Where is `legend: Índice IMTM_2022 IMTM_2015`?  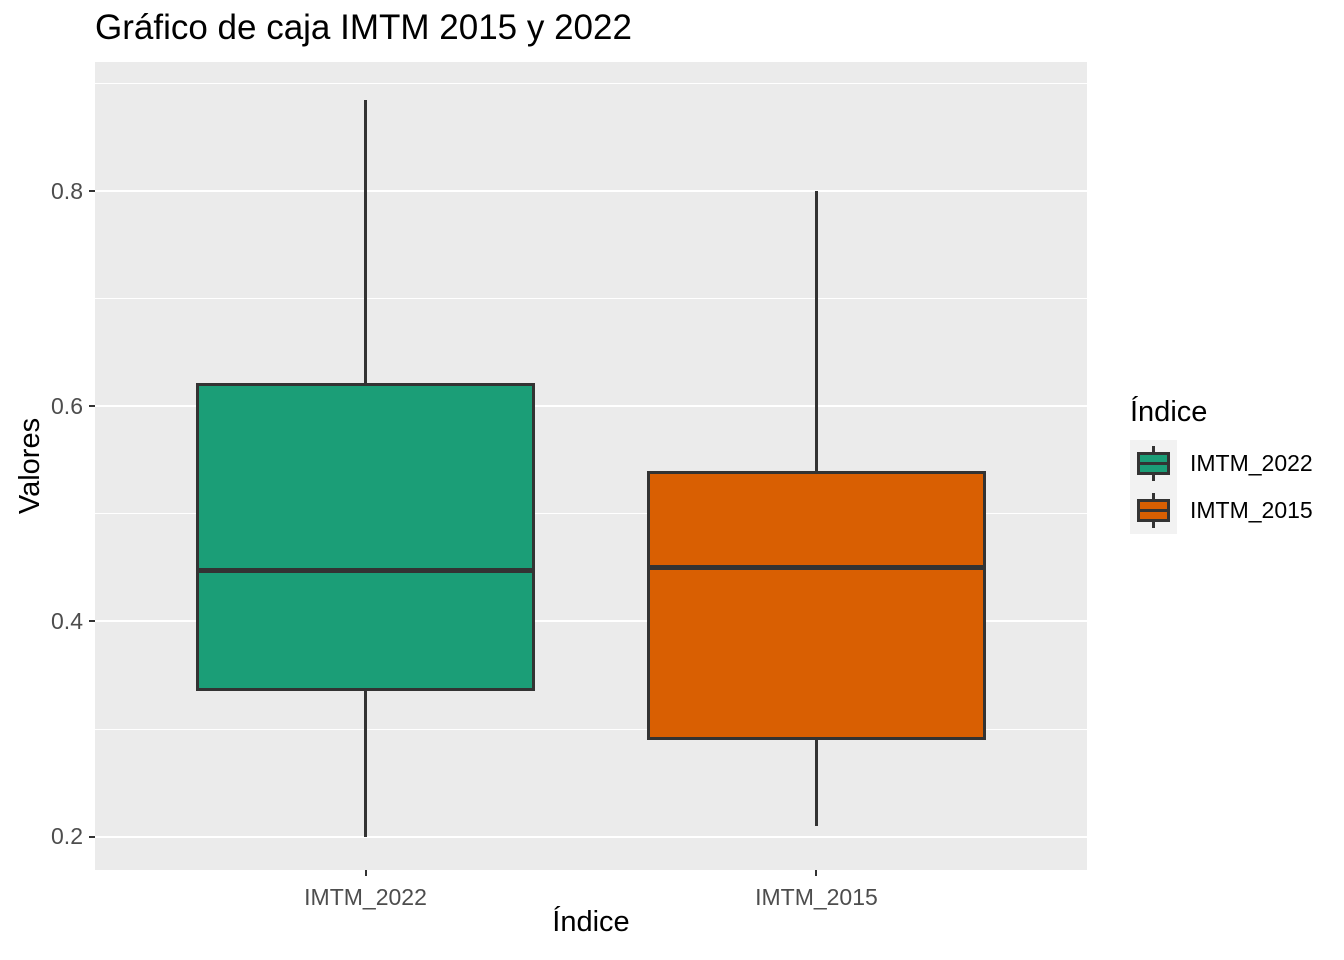
legend: Índice IMTM_2022 IMTM_2015 is located at coordinates (1221, 465).